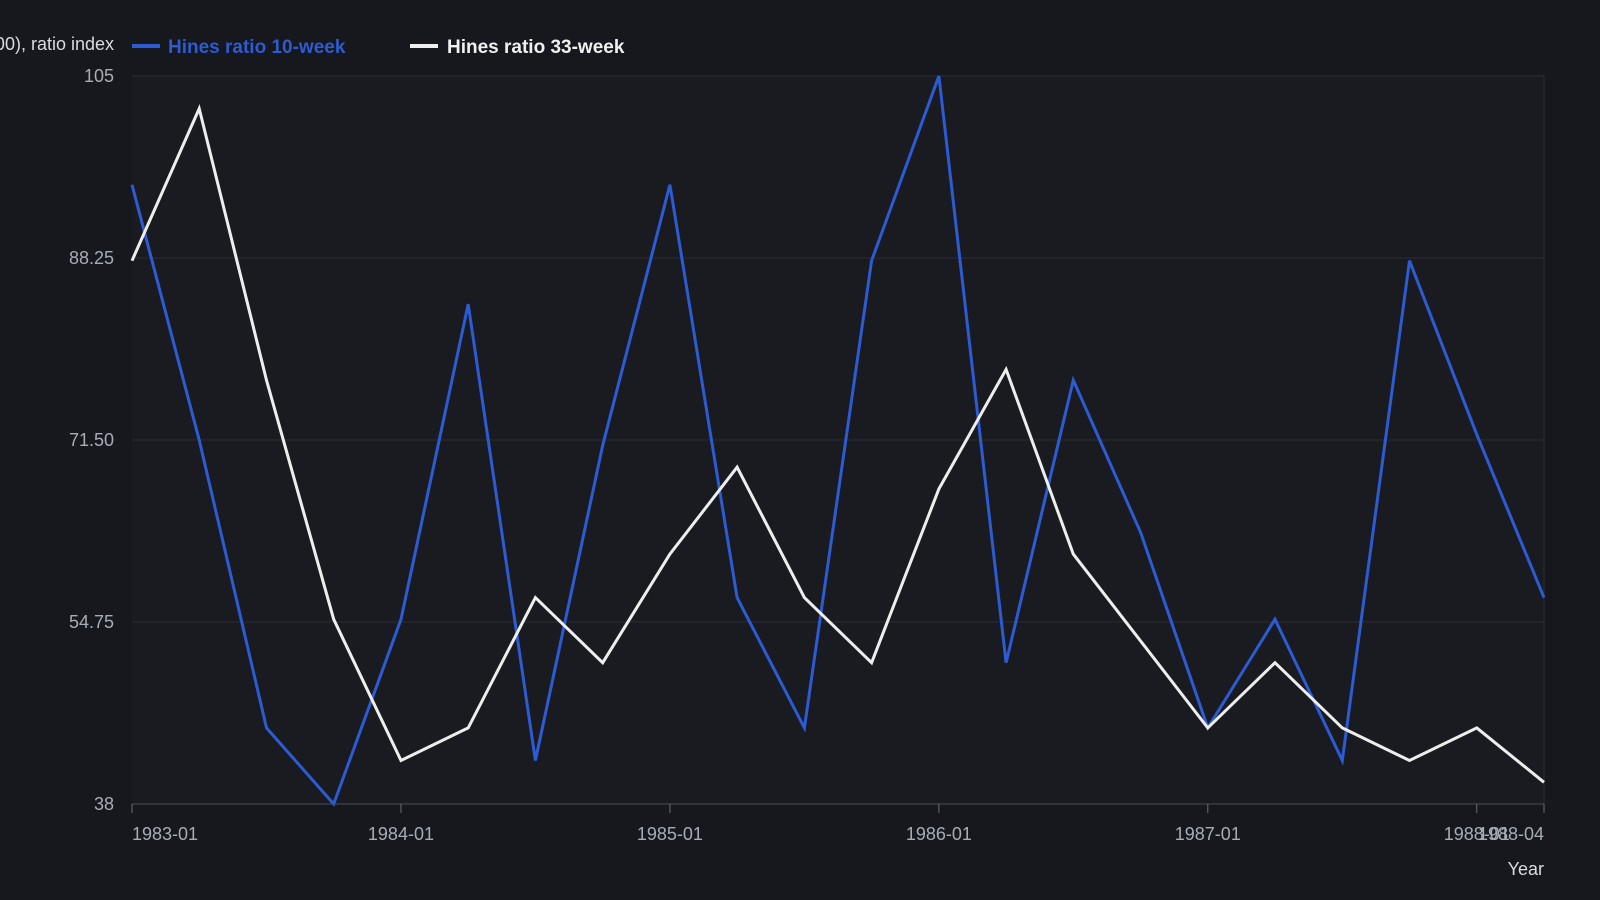  Describe the element at coordinates (104, 804) in the screenshot. I see `y-tick-label: 38` at that location.